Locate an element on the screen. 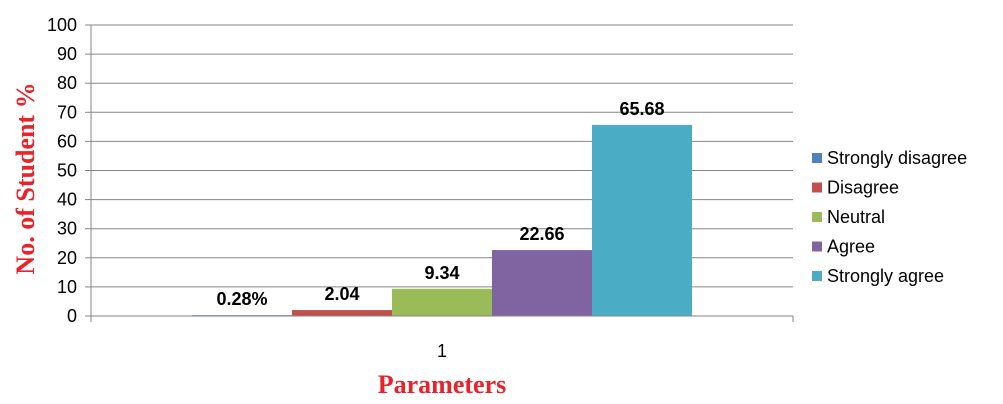 The width and height of the screenshot is (1003, 404). data-label: 65.68 is located at coordinates (641, 109).